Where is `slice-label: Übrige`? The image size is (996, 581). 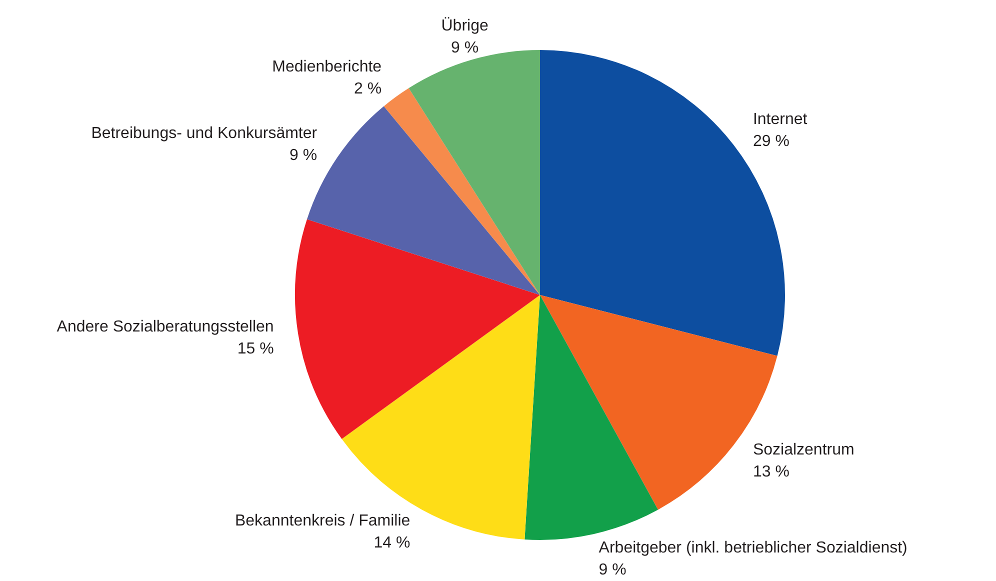
slice-label: Übrige is located at coordinates (464, 25).